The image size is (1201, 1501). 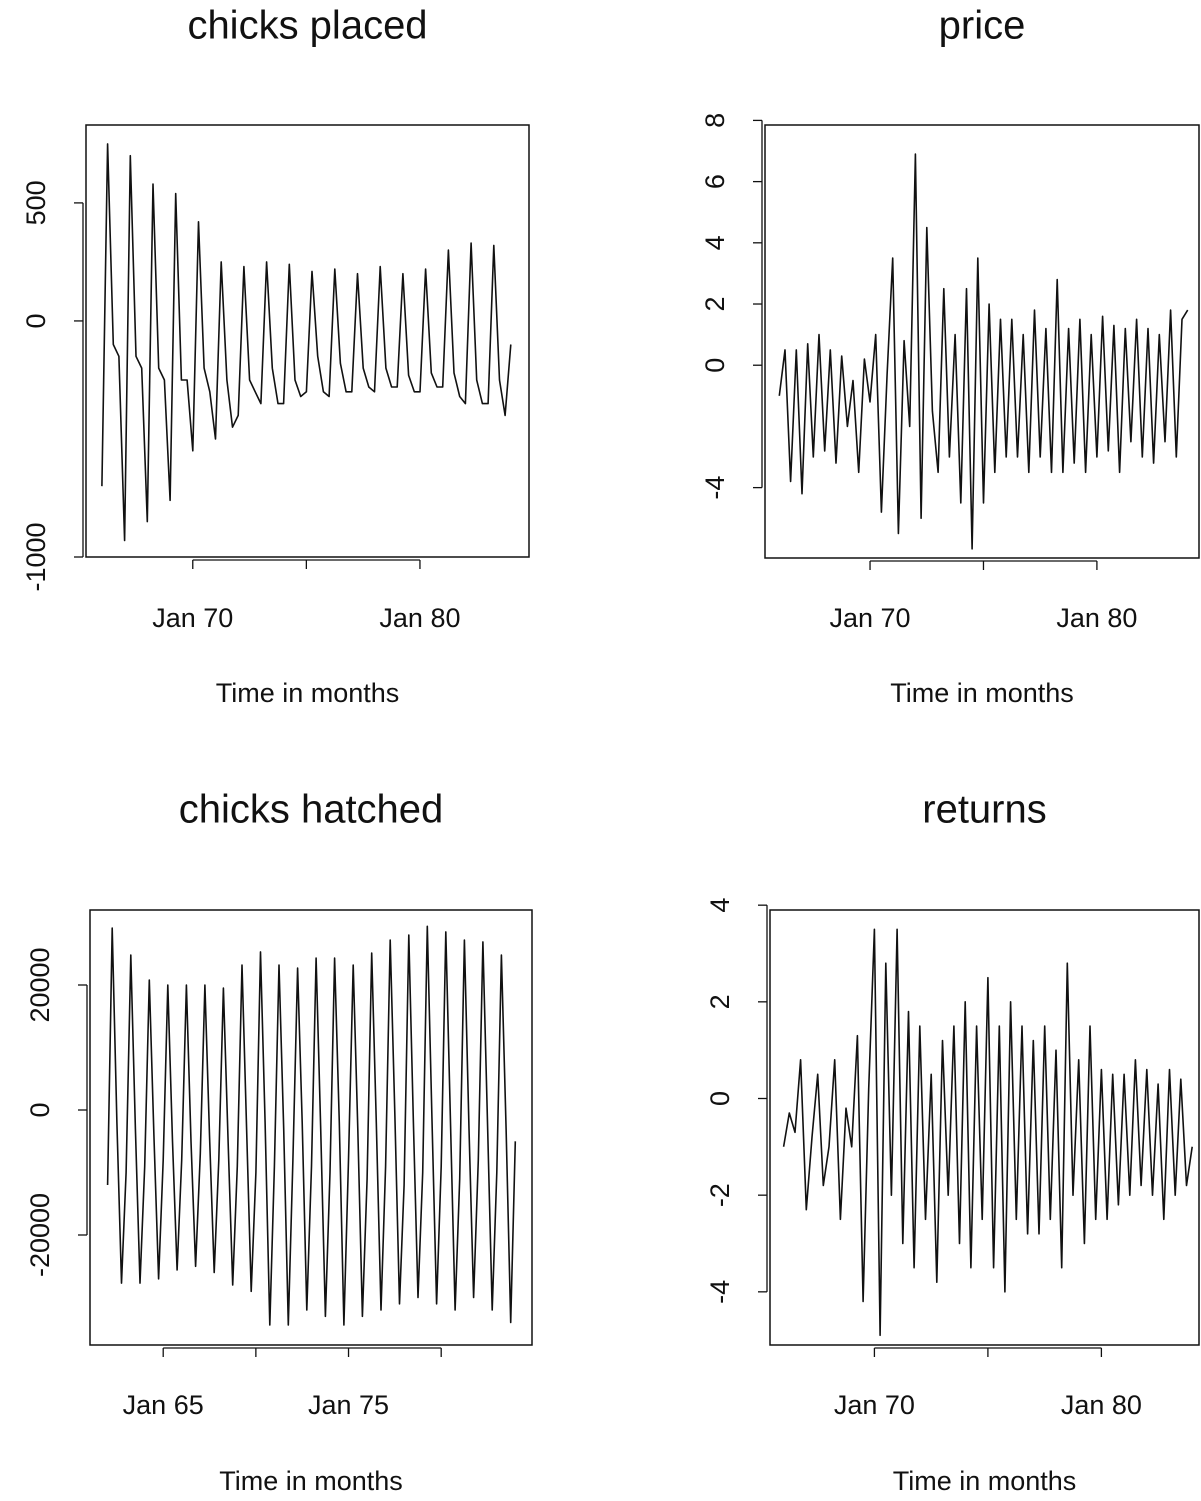 I want to click on chart-title: returns, so click(x=984, y=810).